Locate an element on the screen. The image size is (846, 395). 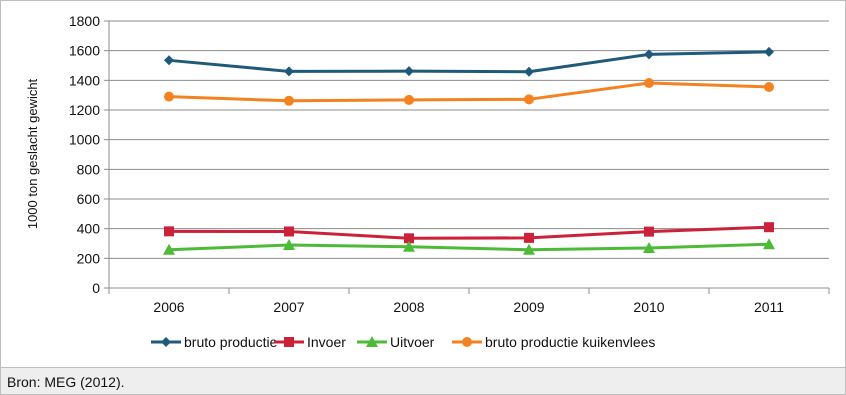
y-tick-label: 1600 is located at coordinates (84, 51).